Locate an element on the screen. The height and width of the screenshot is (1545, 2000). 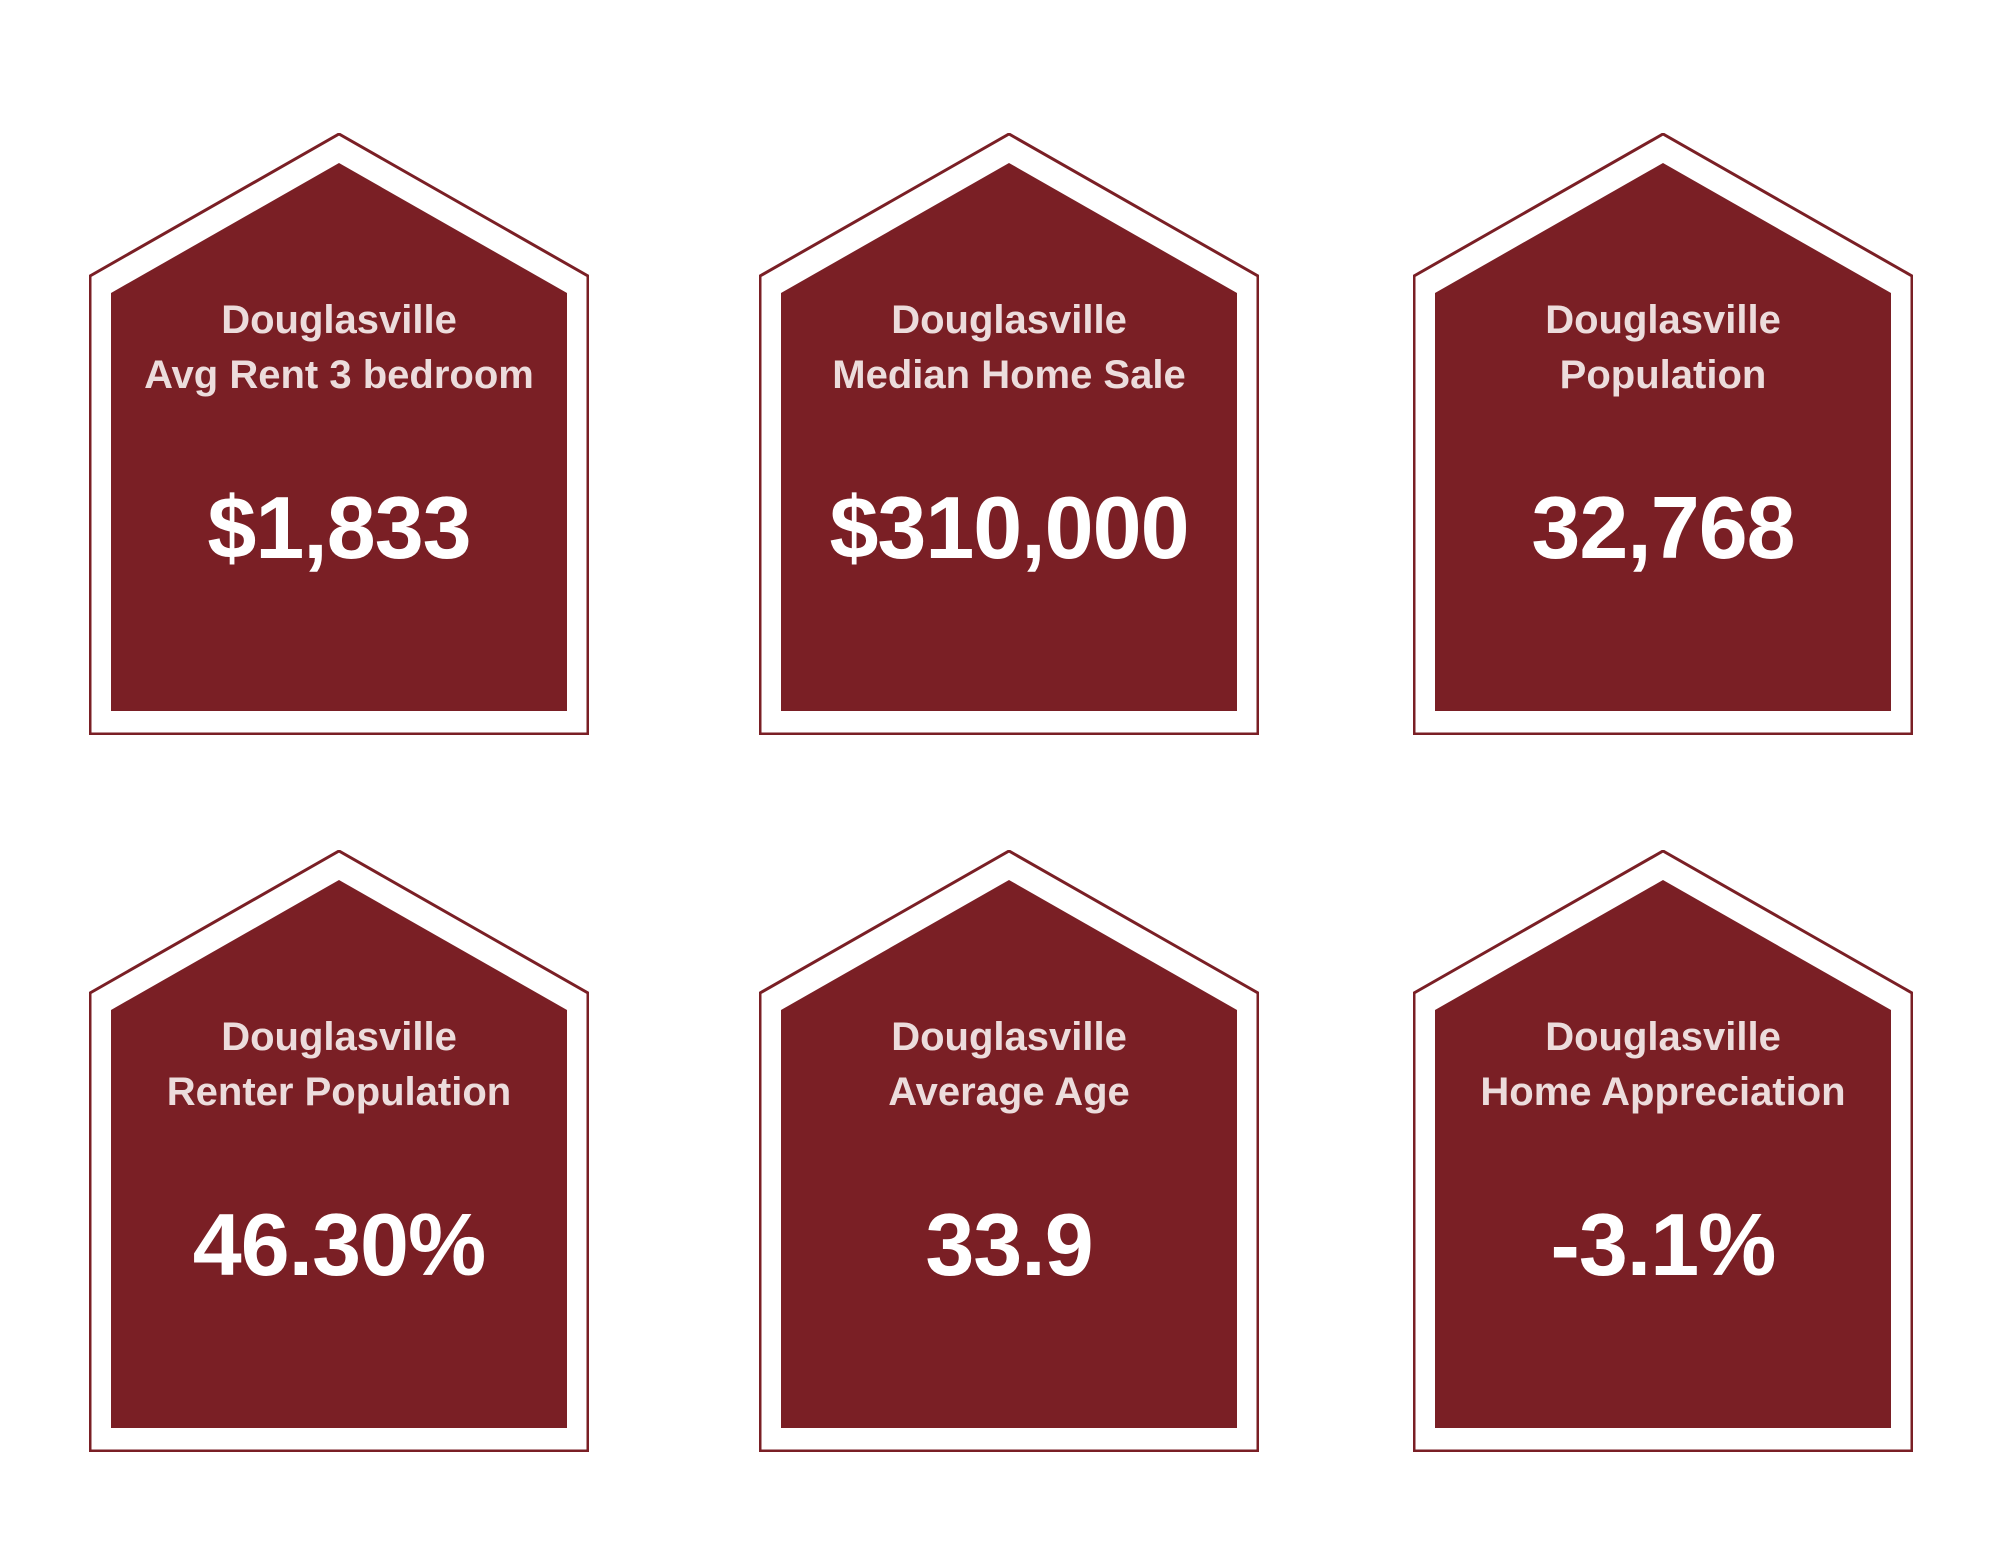
stat-card-median-home-sale: Douglasville Median Home Sale $310,000 is located at coordinates (1009, 434).